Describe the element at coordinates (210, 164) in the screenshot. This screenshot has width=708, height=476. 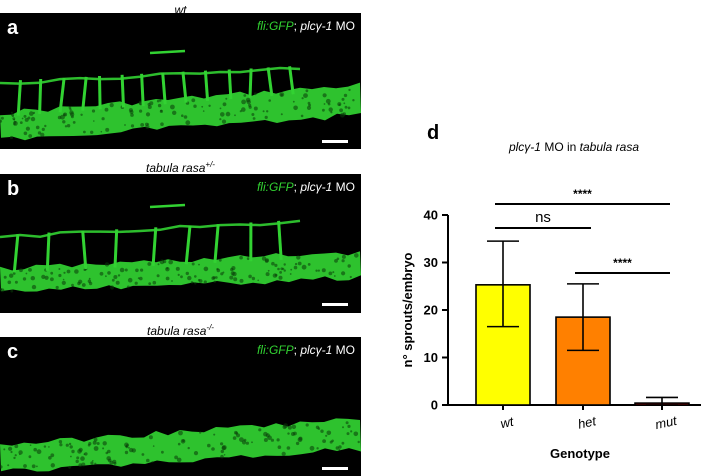
I see `panel-b-title-sup: +/-` at that location.